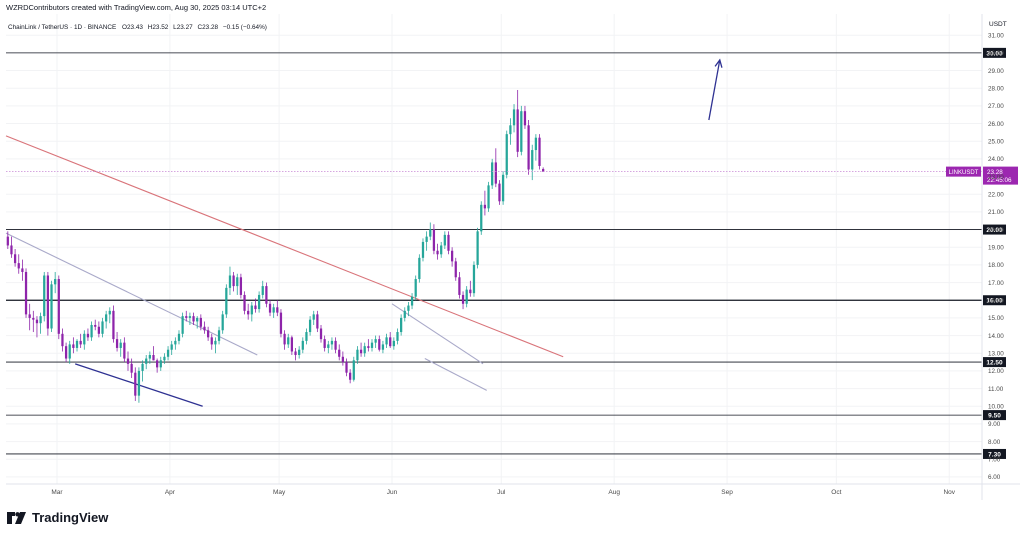 The height and width of the screenshot is (534, 1024). What do you see at coordinates (183, 27) in the screenshot?
I see `legend-low: L23.27` at bounding box center [183, 27].